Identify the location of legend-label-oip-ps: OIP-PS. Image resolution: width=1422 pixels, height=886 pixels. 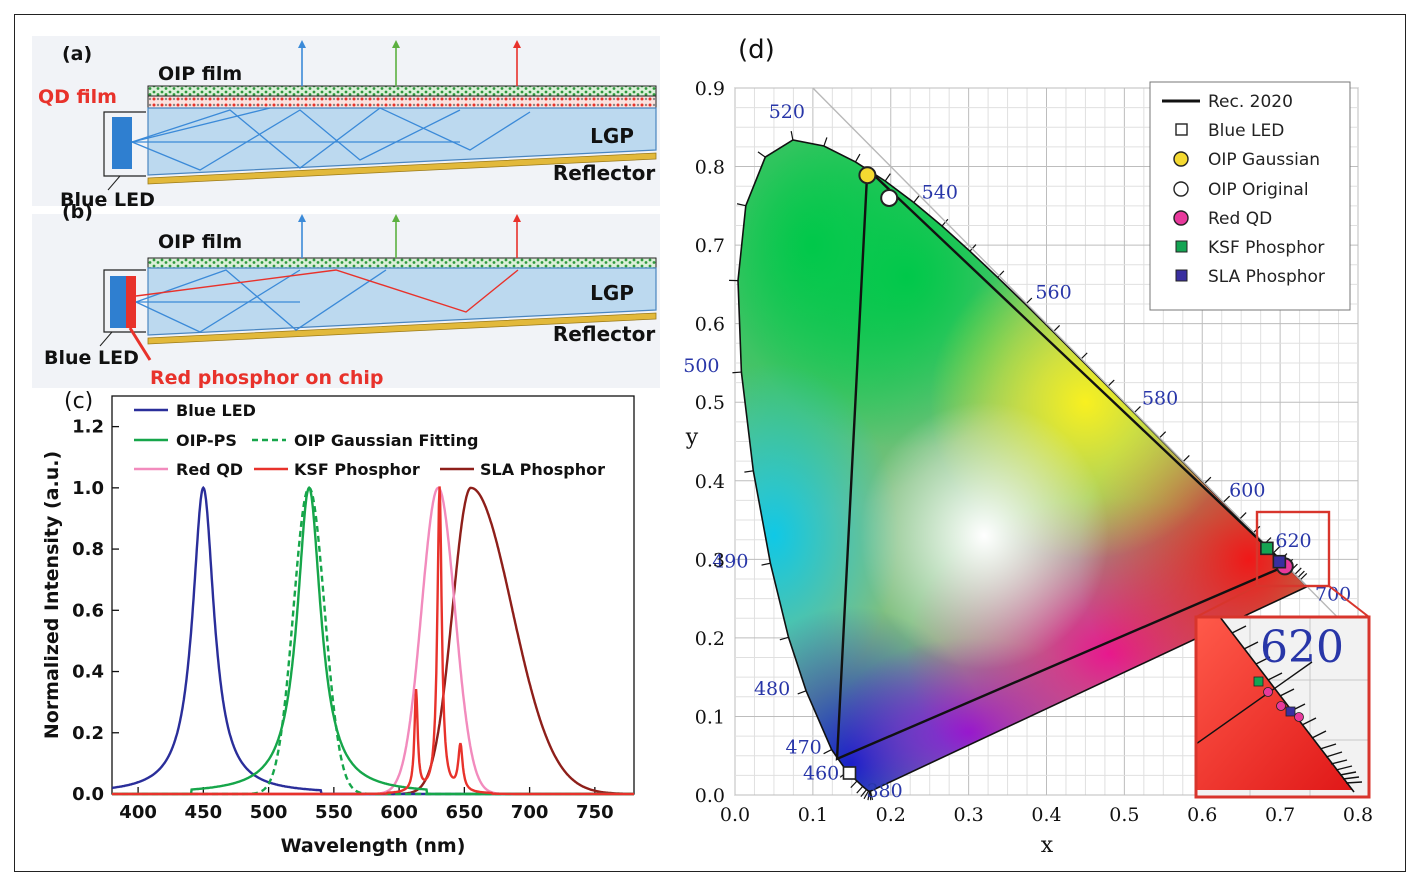
(206, 440).